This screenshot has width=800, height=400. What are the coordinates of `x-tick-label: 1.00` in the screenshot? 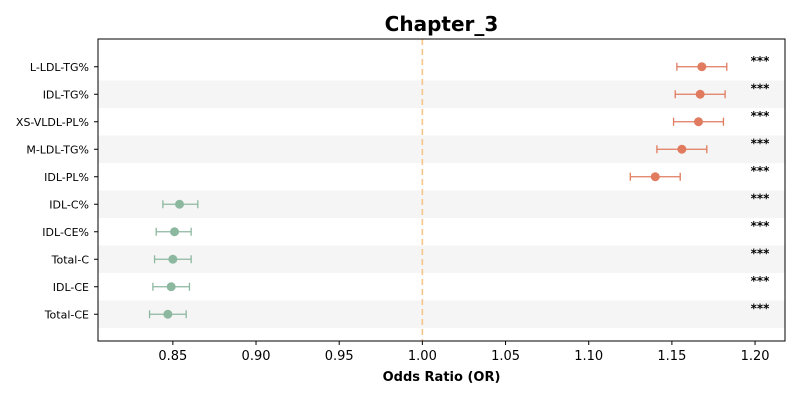 It's located at (422, 356).